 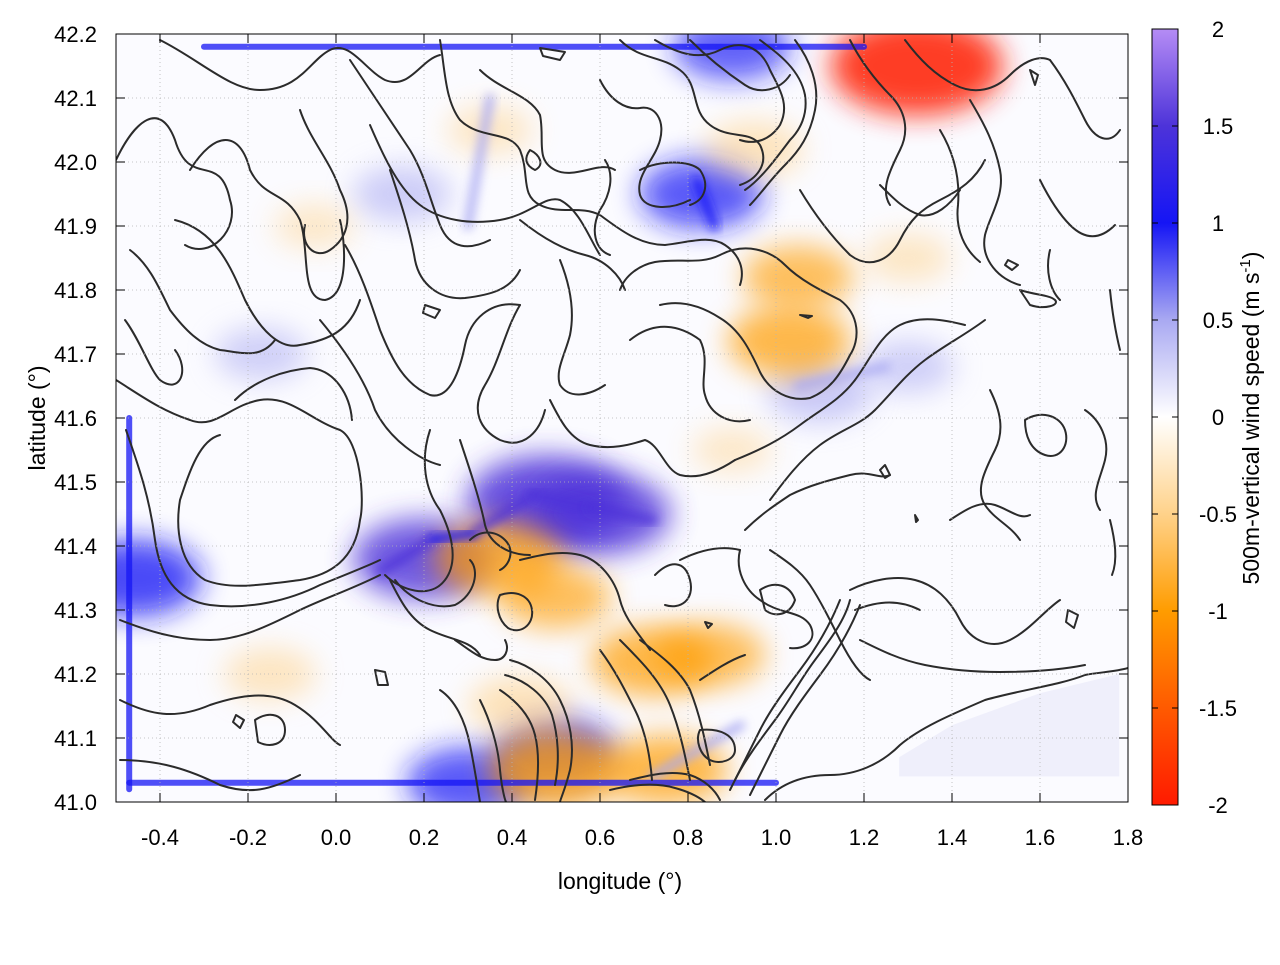 I want to click on wind-cell-downdraft-0.5-41.06, so click(x=556, y=766).